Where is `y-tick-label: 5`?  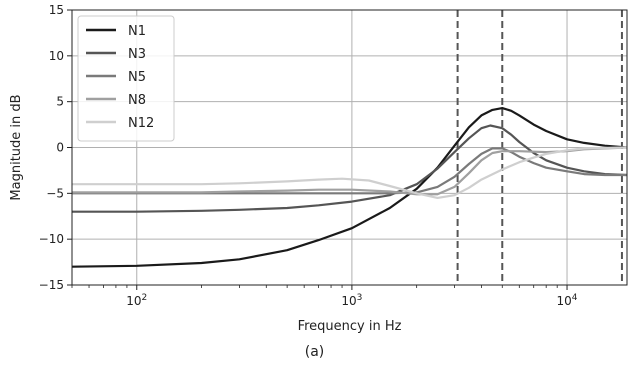 y-tick-label: 5 is located at coordinates (60, 102).